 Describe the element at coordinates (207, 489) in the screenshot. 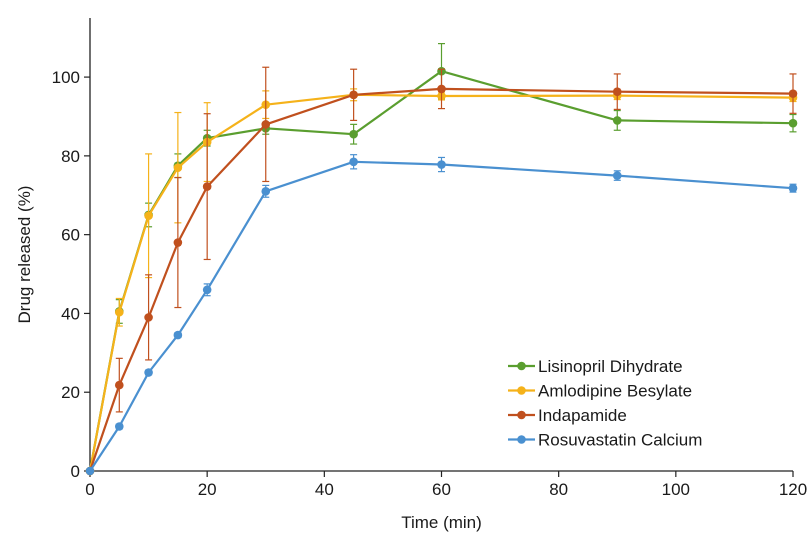

I see `x-tick-label: 20` at that location.